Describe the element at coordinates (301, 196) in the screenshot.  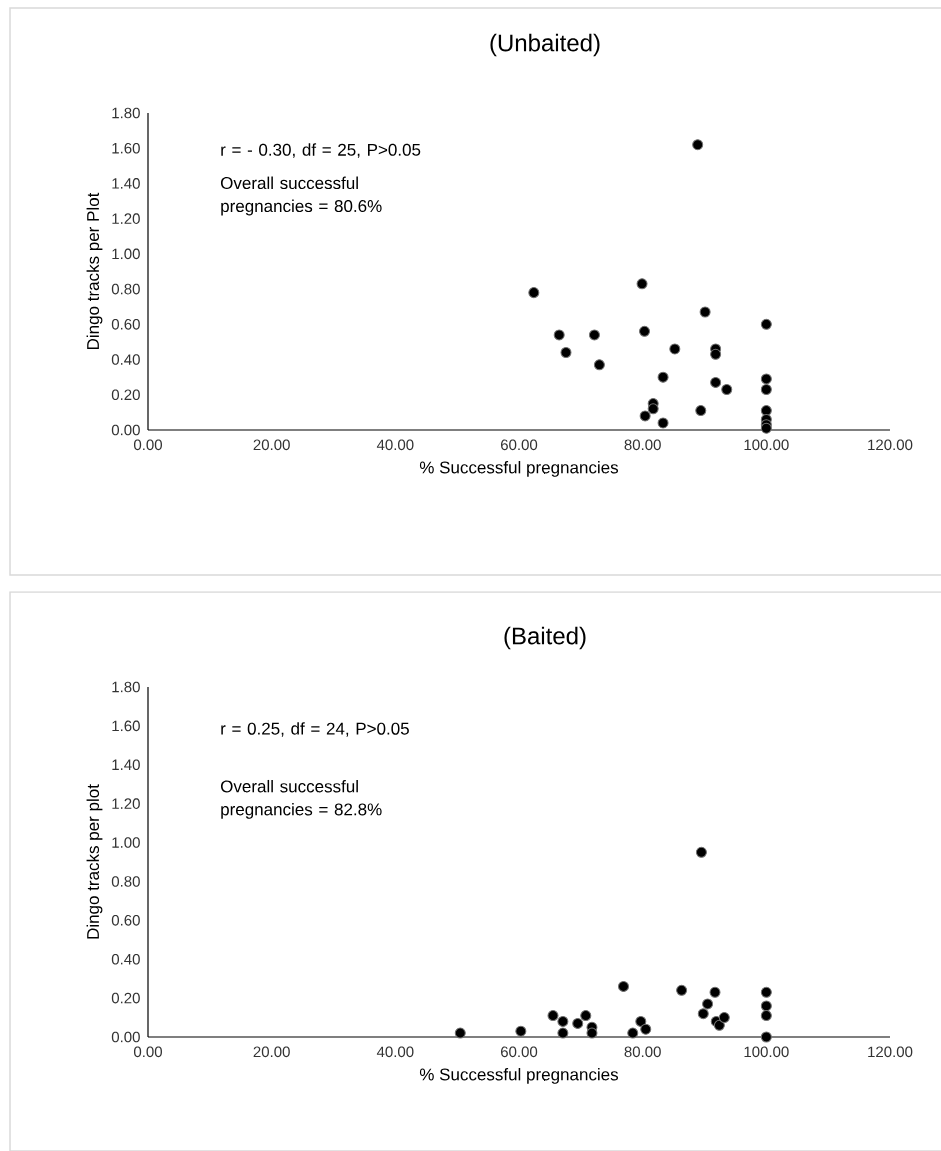
I see `annotation: Overall successful pregnancies = 80.6%` at that location.